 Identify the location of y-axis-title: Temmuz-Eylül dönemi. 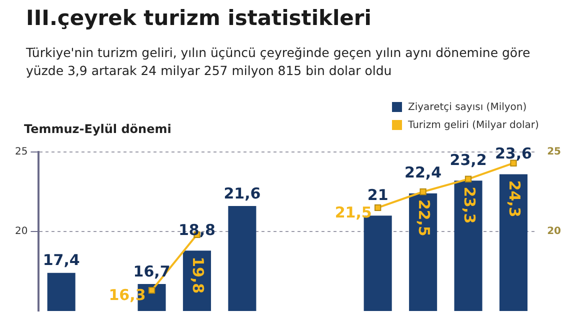
(98, 129).